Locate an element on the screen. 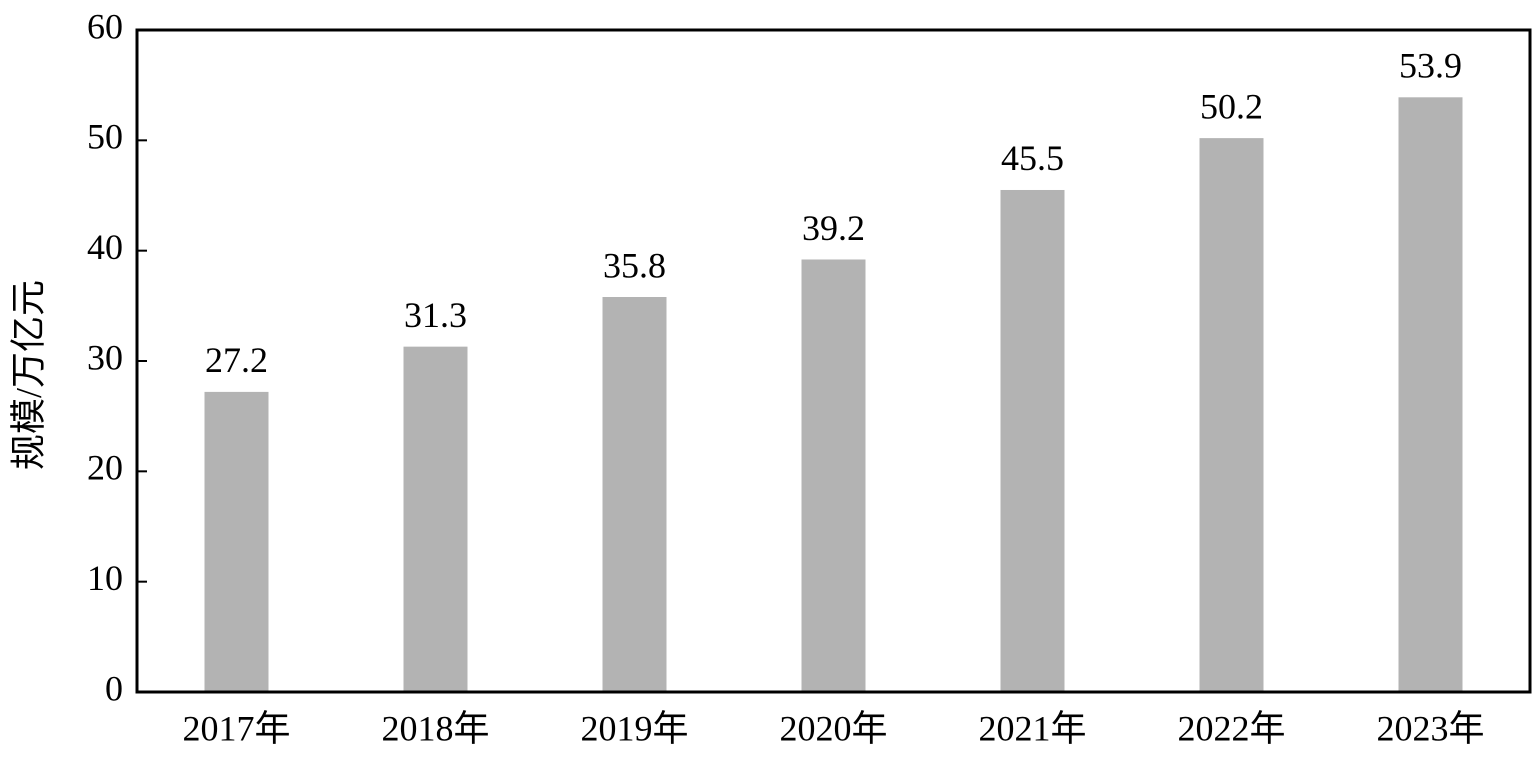 The image size is (1536, 759). y-tick-label: 10 is located at coordinates (105, 578).